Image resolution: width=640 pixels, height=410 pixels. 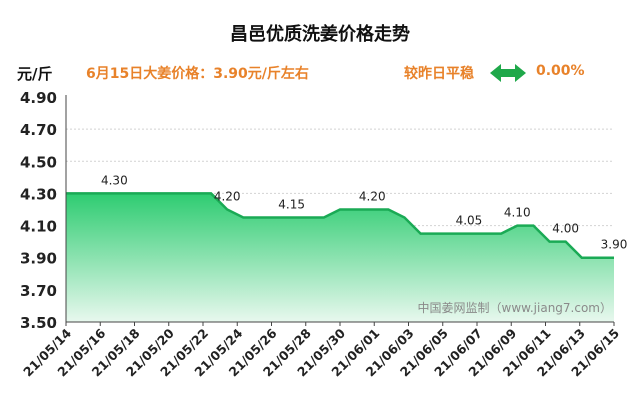 What do you see at coordinates (197, 74) in the screenshot?
I see `price-note: 6月15日大姜价格：3.90元/斤左右` at bounding box center [197, 74].